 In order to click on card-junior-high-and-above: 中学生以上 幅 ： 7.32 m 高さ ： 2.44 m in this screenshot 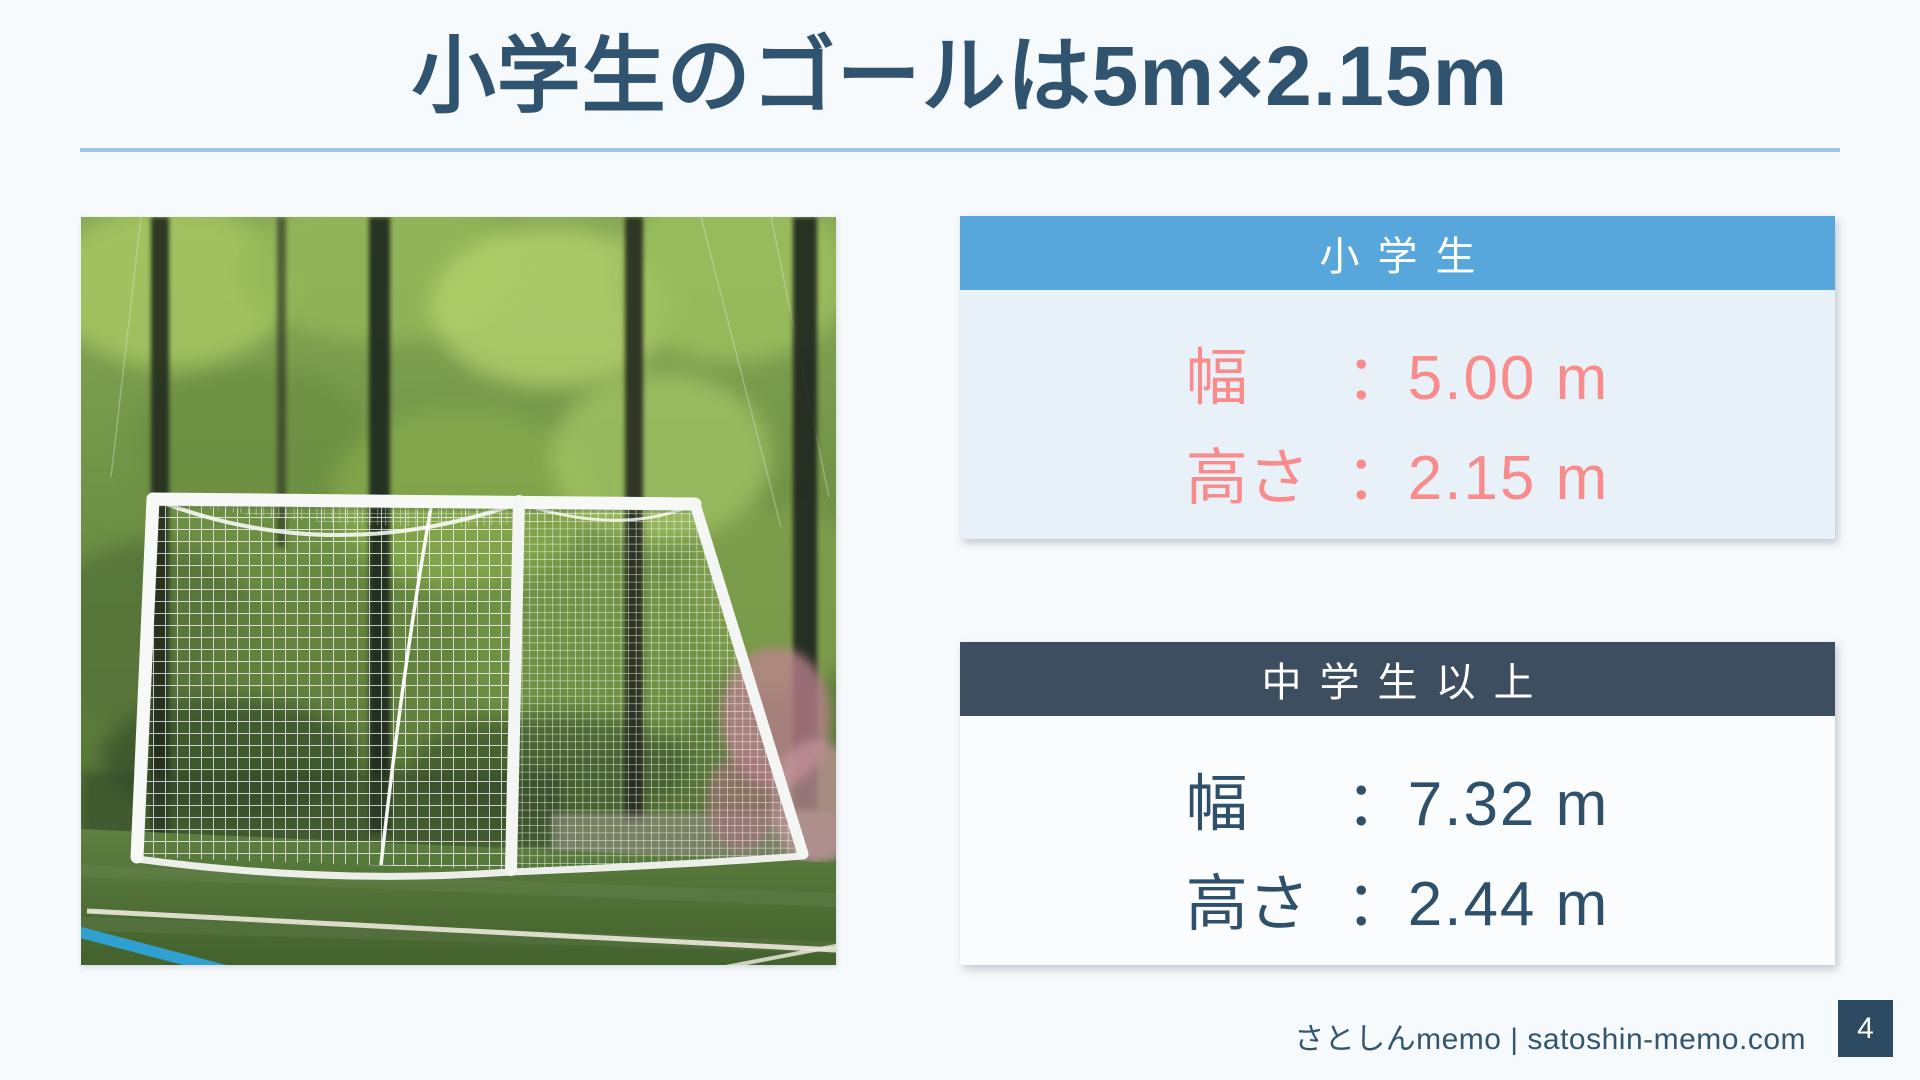, I will do `click(1397, 803)`.